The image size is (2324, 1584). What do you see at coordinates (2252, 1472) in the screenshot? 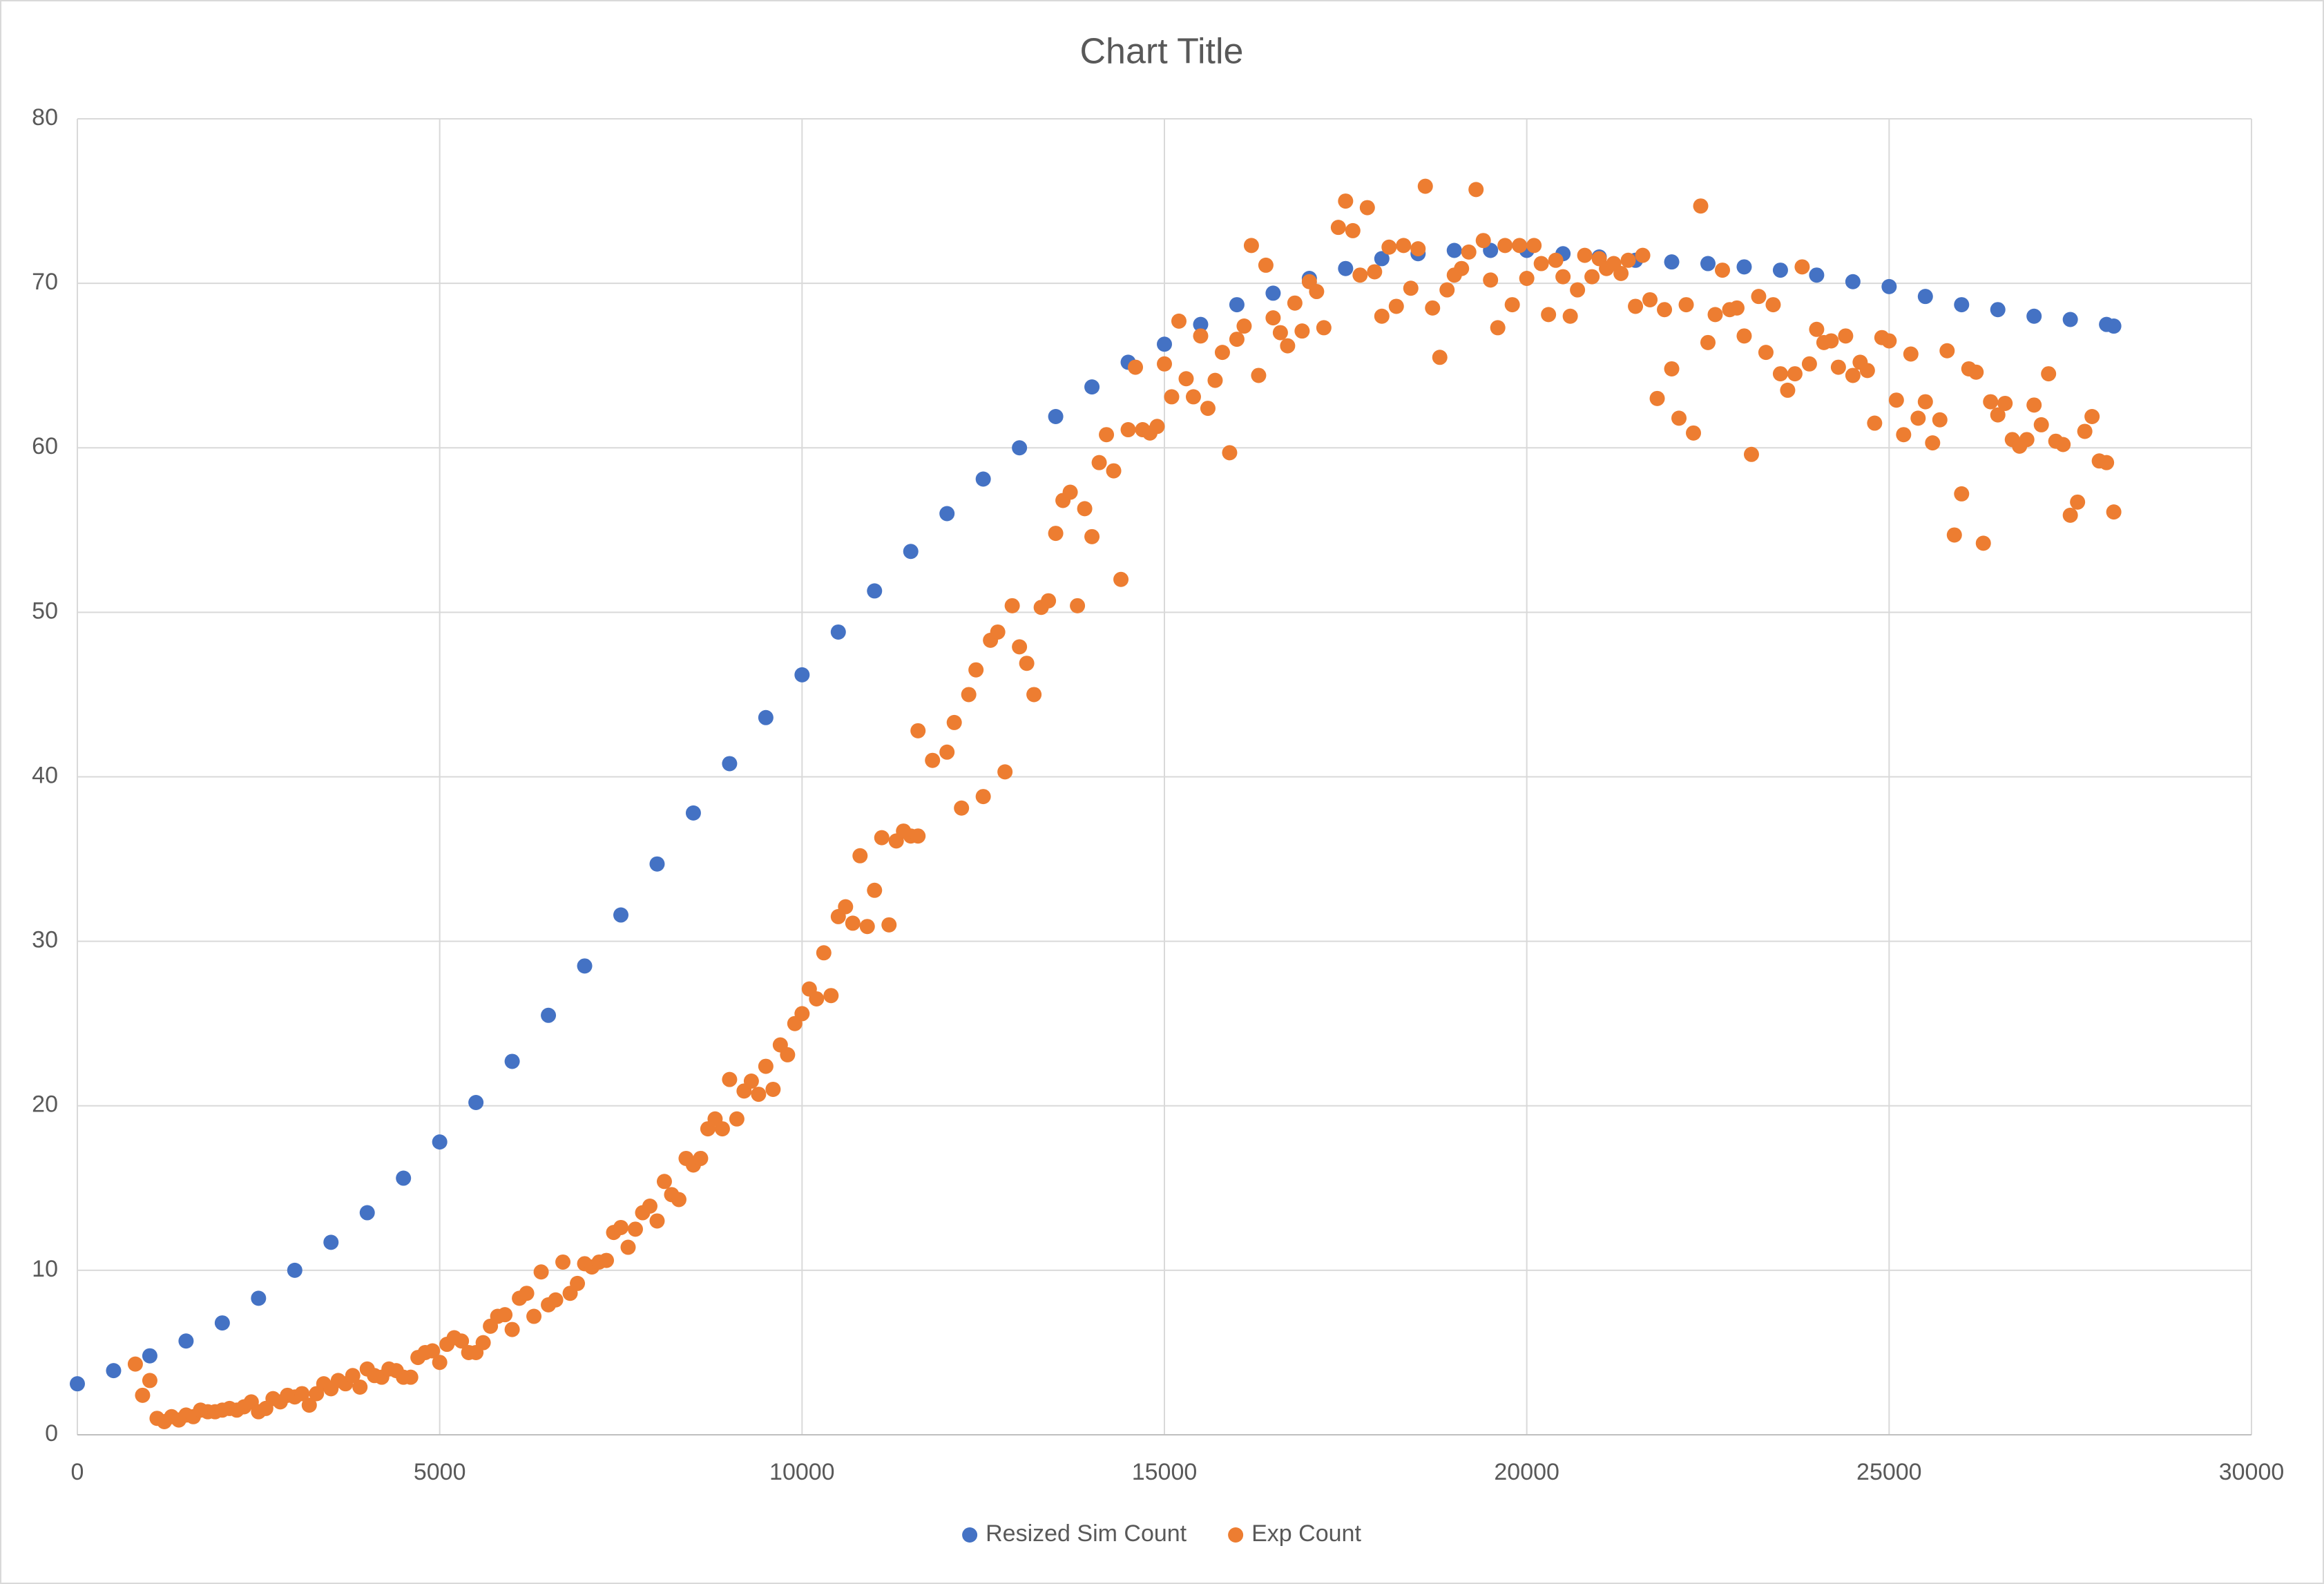
I see `x-tick-label: 30000` at bounding box center [2252, 1472].